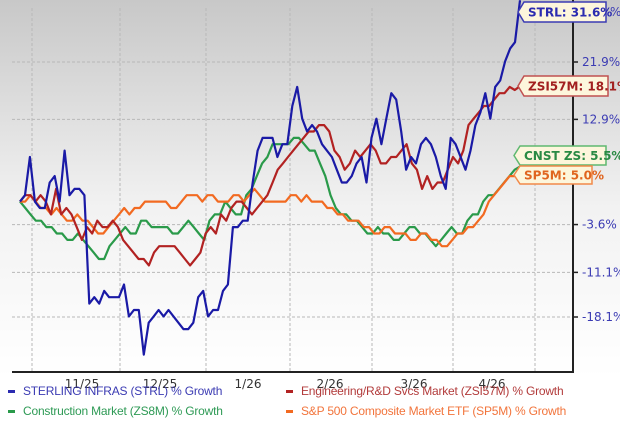  Describe the element at coordinates (601, 317) in the screenshot. I see `y-tick-label: -18.1%` at that location.